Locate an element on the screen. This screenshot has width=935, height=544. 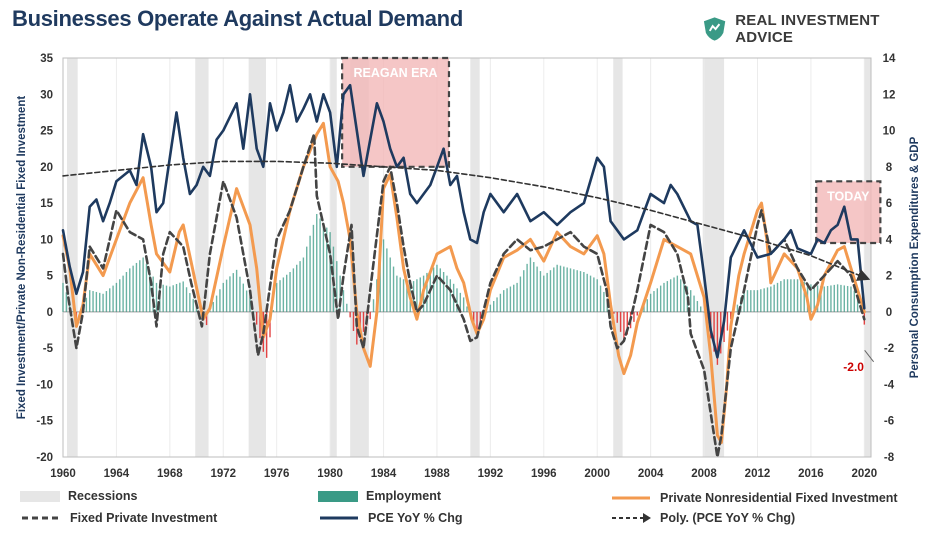
x-tick-label: 1988 is located at coordinates (437, 474).